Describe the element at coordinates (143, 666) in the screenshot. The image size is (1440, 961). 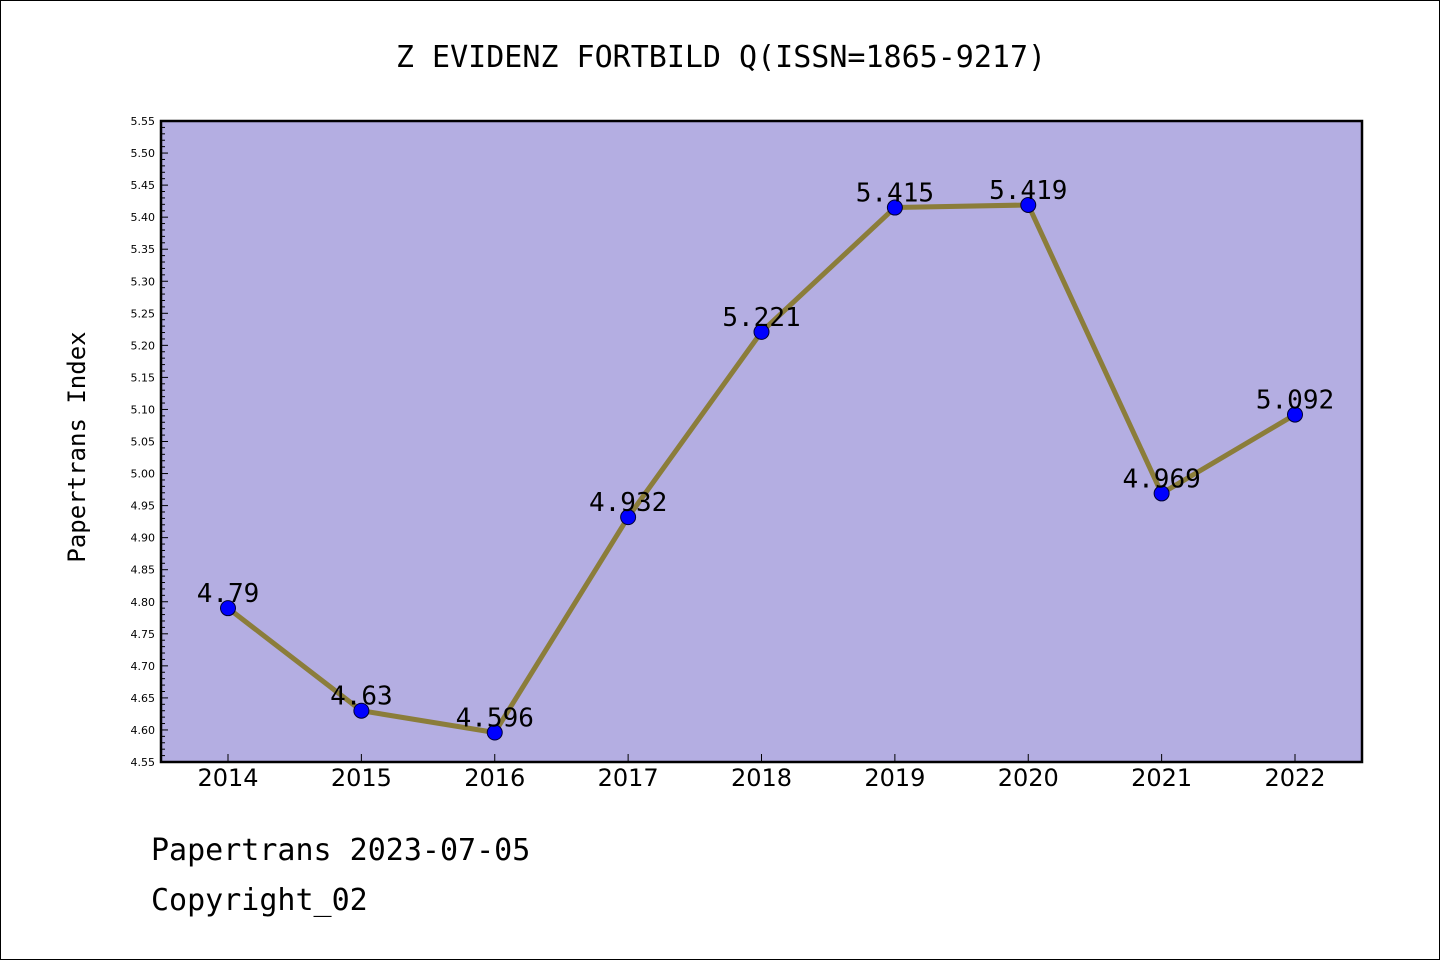
I see `y-tick-label: 4.70` at that location.